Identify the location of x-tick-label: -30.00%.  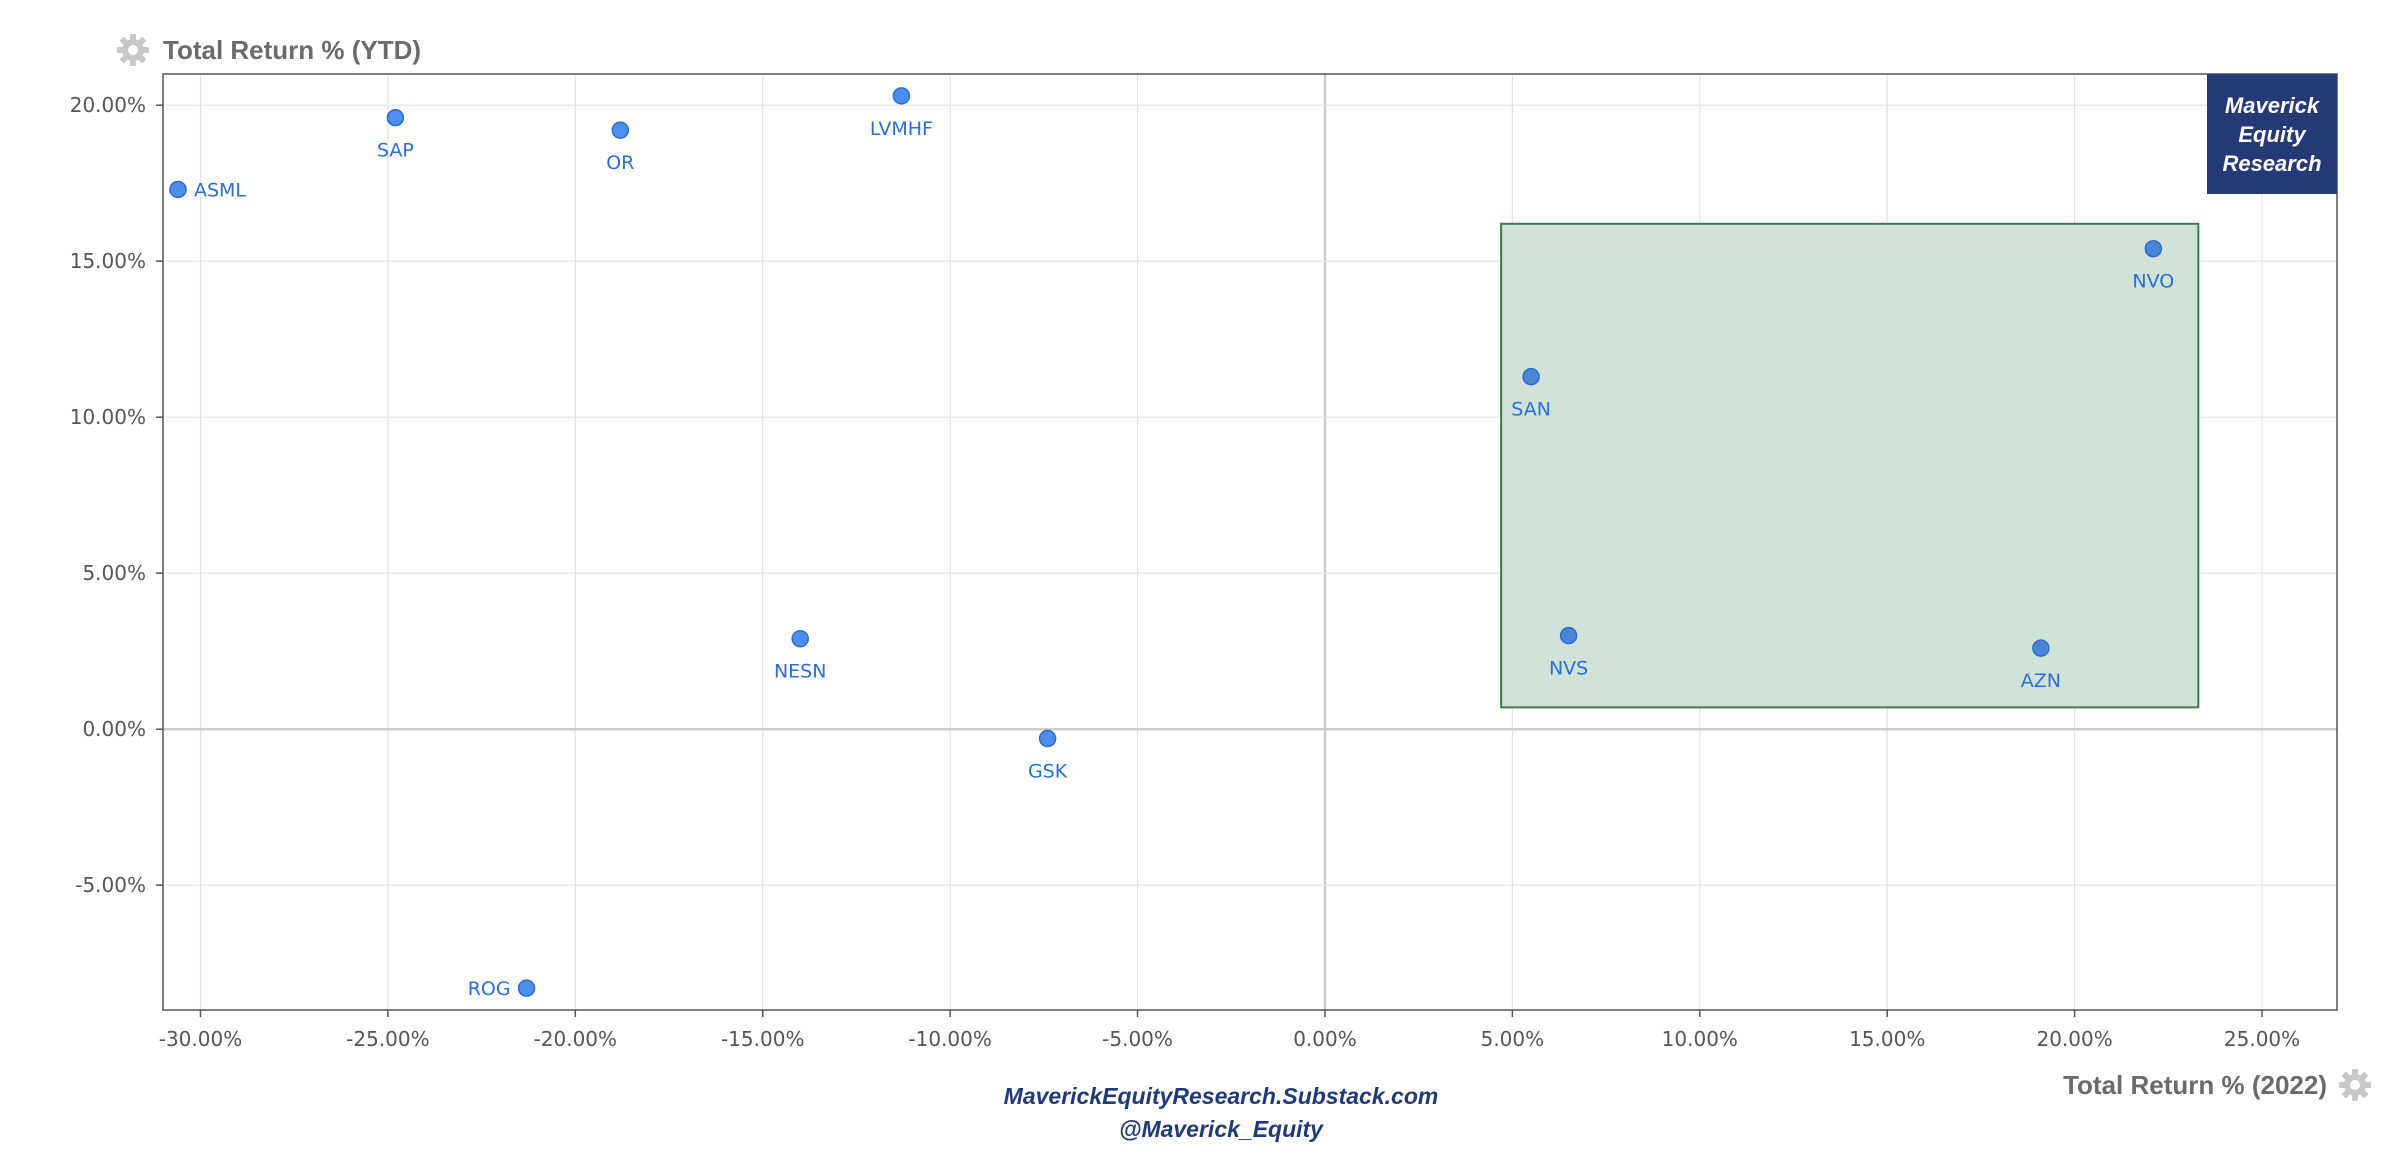
(200, 1039).